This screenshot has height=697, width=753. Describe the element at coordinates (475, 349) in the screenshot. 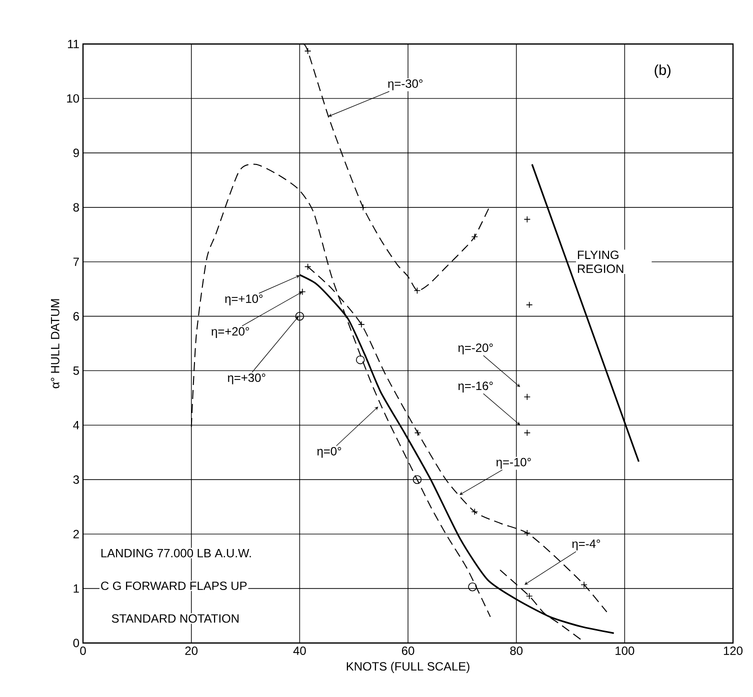

I see `annotation: η=-20°` at that location.